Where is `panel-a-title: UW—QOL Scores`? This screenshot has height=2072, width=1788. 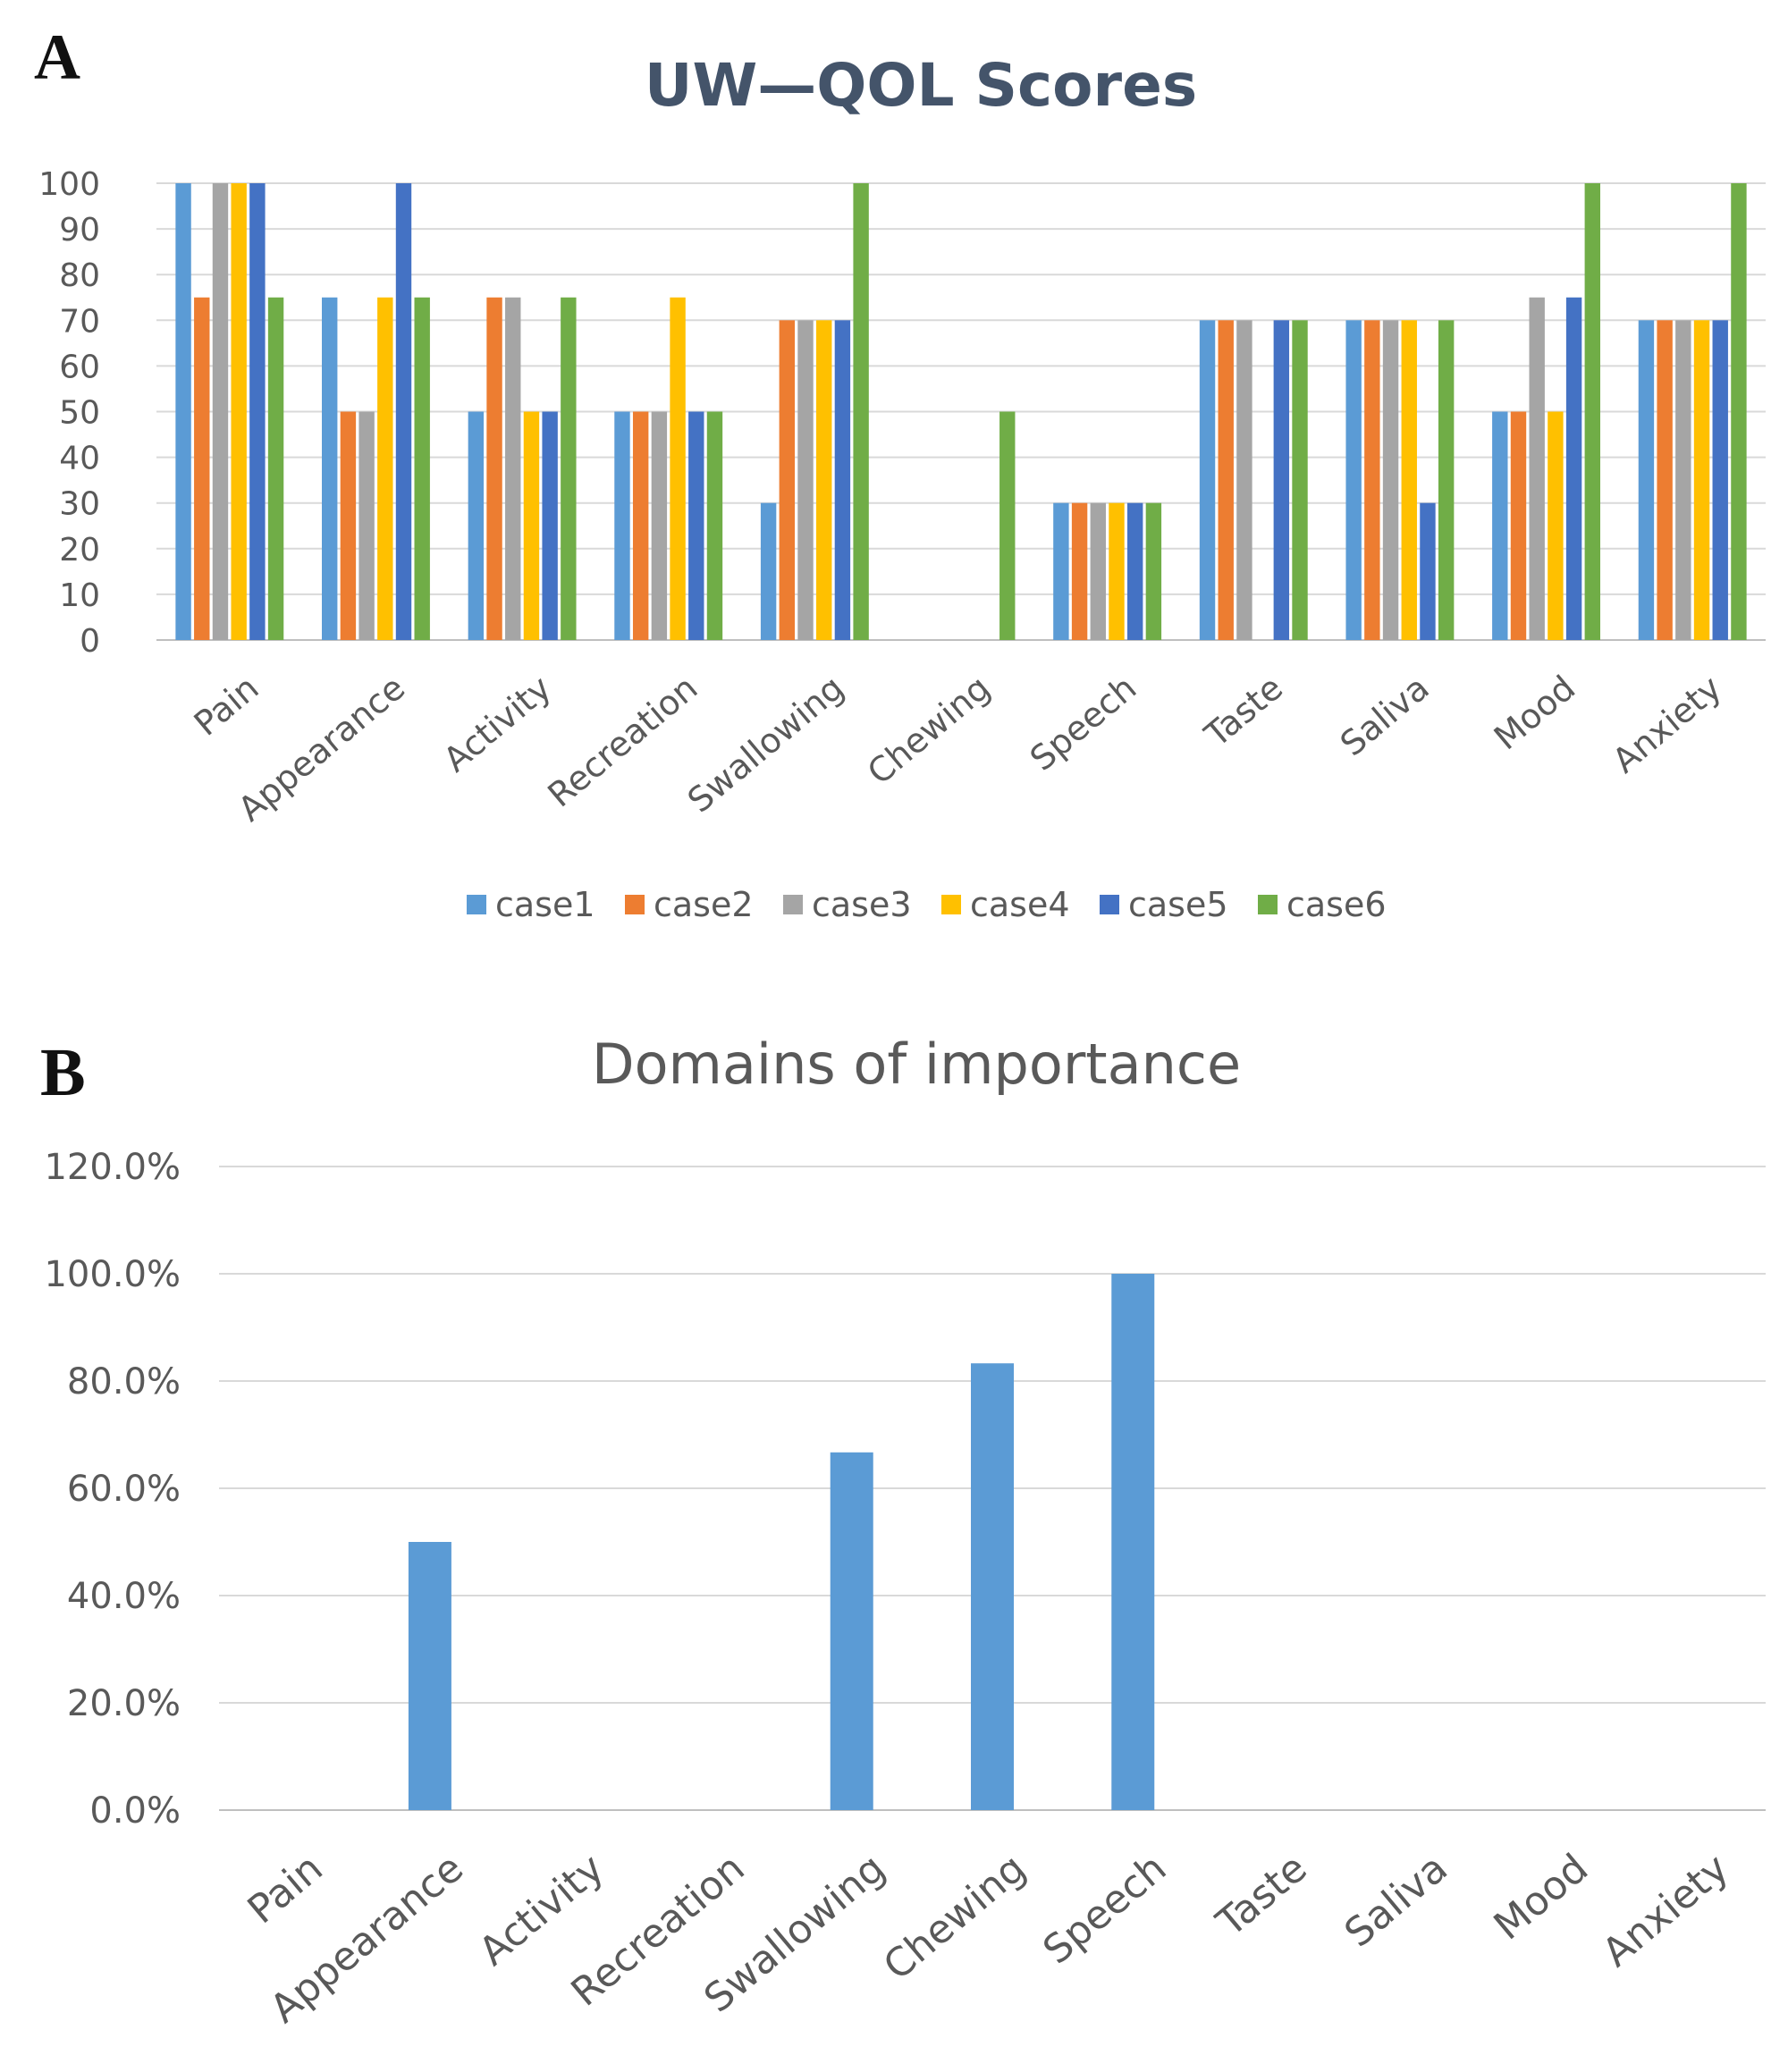 panel-a-title: UW—QOL Scores is located at coordinates (921, 86).